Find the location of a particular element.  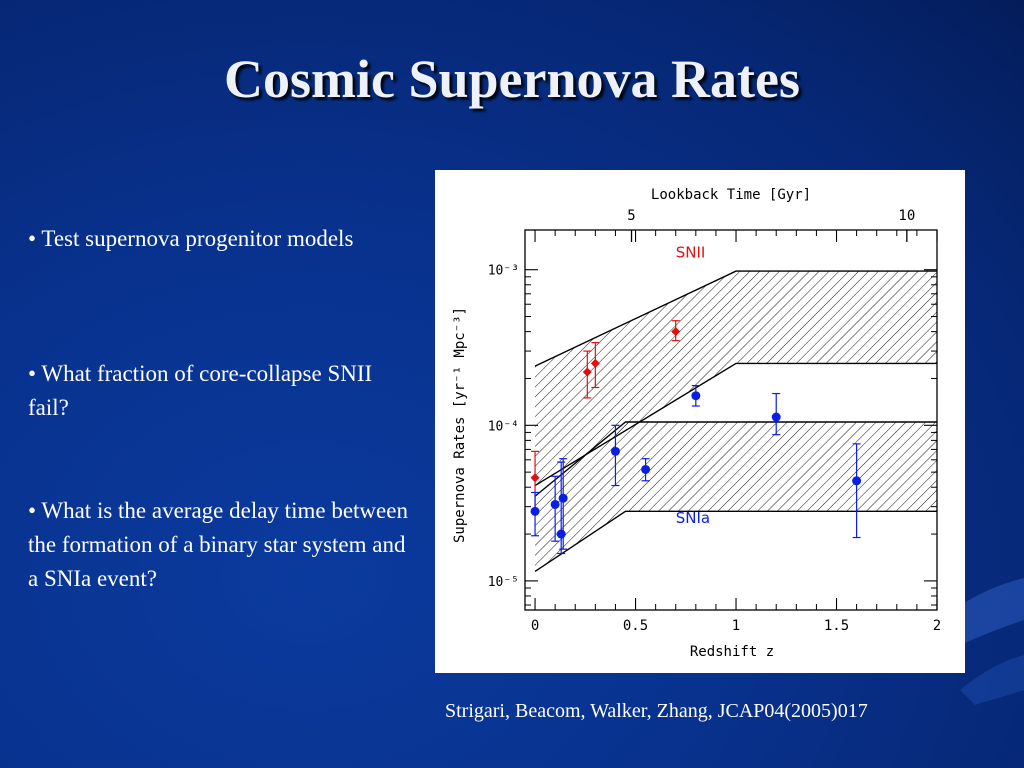

snia-band-lower is located at coordinates (735, 541).